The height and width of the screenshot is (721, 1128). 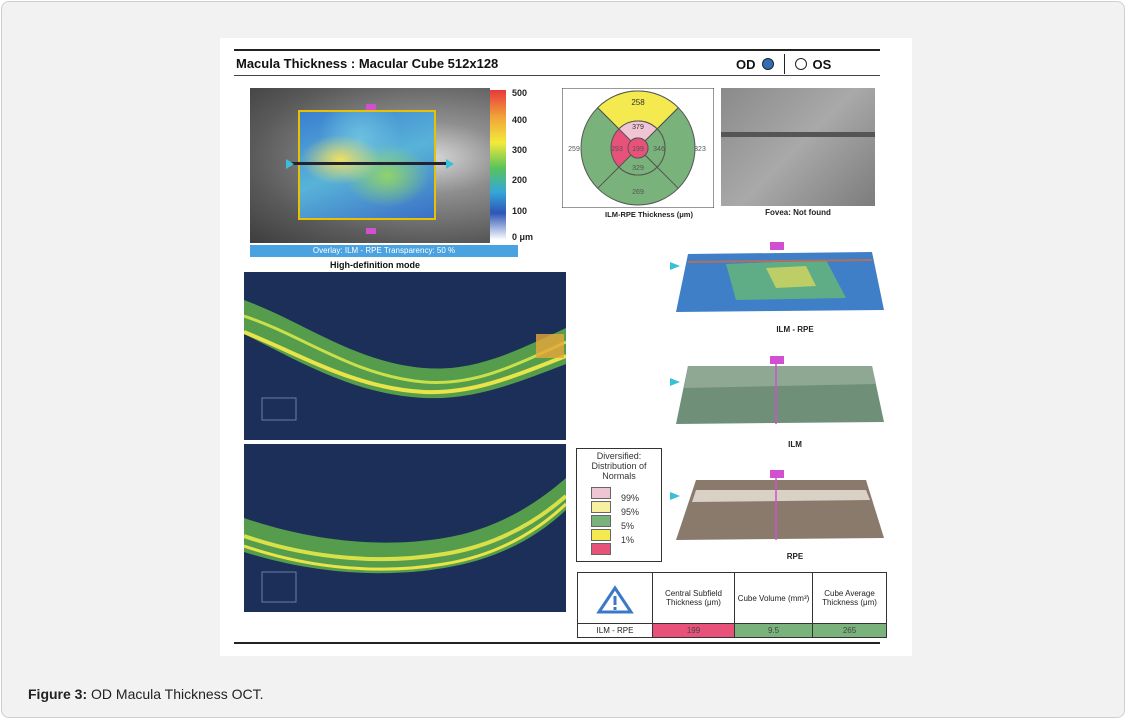 What do you see at coordinates (638, 192) in the screenshot?
I see `grid-value-inferior-outer: 269` at bounding box center [638, 192].